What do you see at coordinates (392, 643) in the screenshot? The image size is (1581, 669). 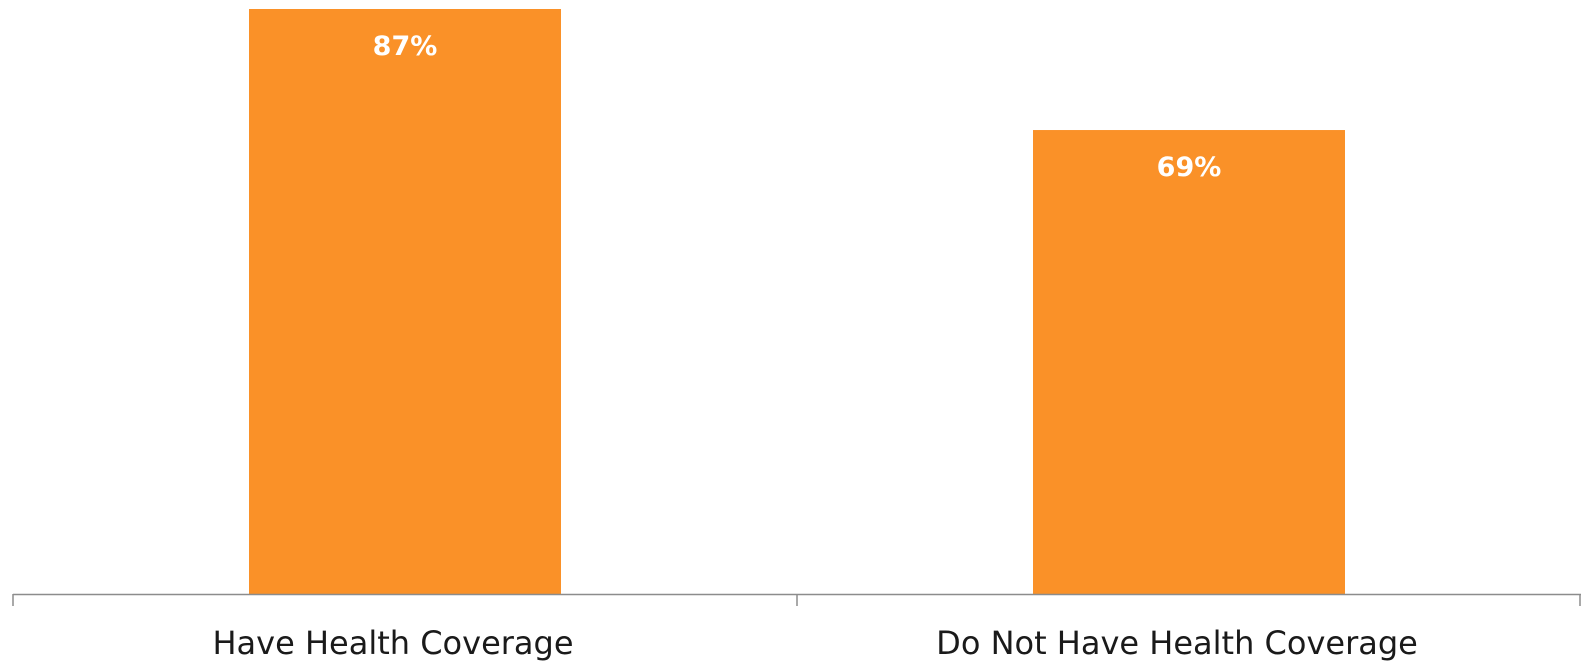 I see `category-label-1: Have Health Coverage` at bounding box center [392, 643].